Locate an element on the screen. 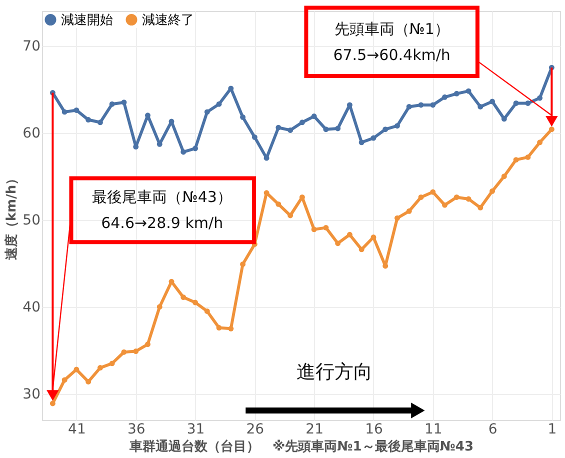 The width and height of the screenshot is (565, 458). x-tick-label: 31 is located at coordinates (195, 430).